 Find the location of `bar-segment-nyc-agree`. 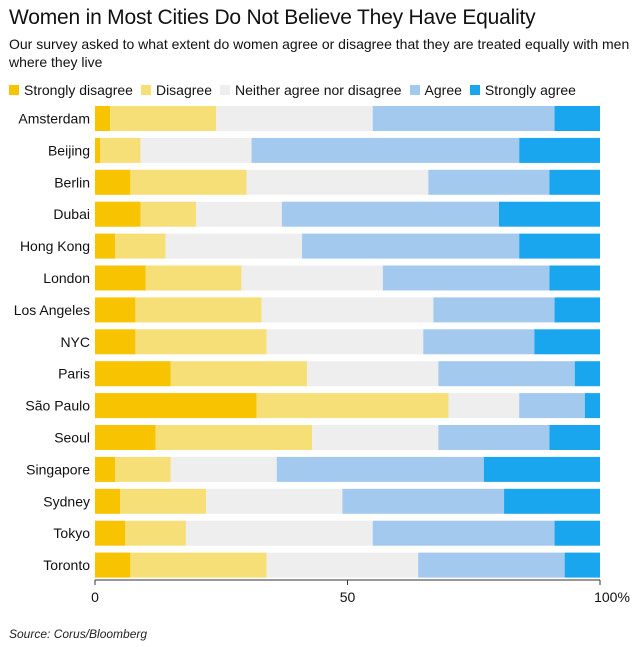

bar-segment-nyc-agree is located at coordinates (479, 342).